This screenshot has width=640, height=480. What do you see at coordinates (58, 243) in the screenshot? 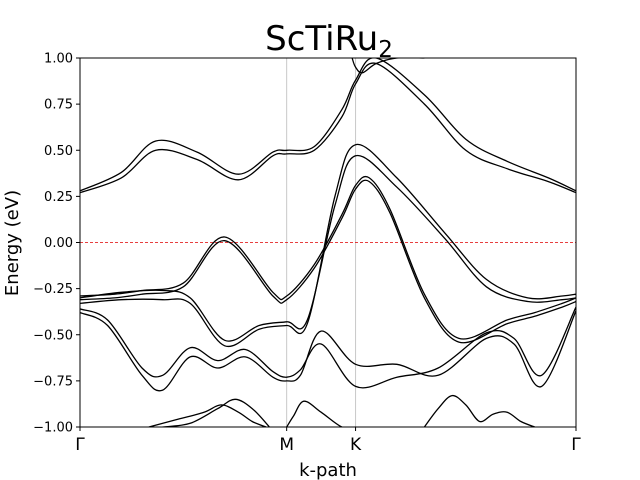
I see `y-tick-label: 0.00` at bounding box center [58, 243].